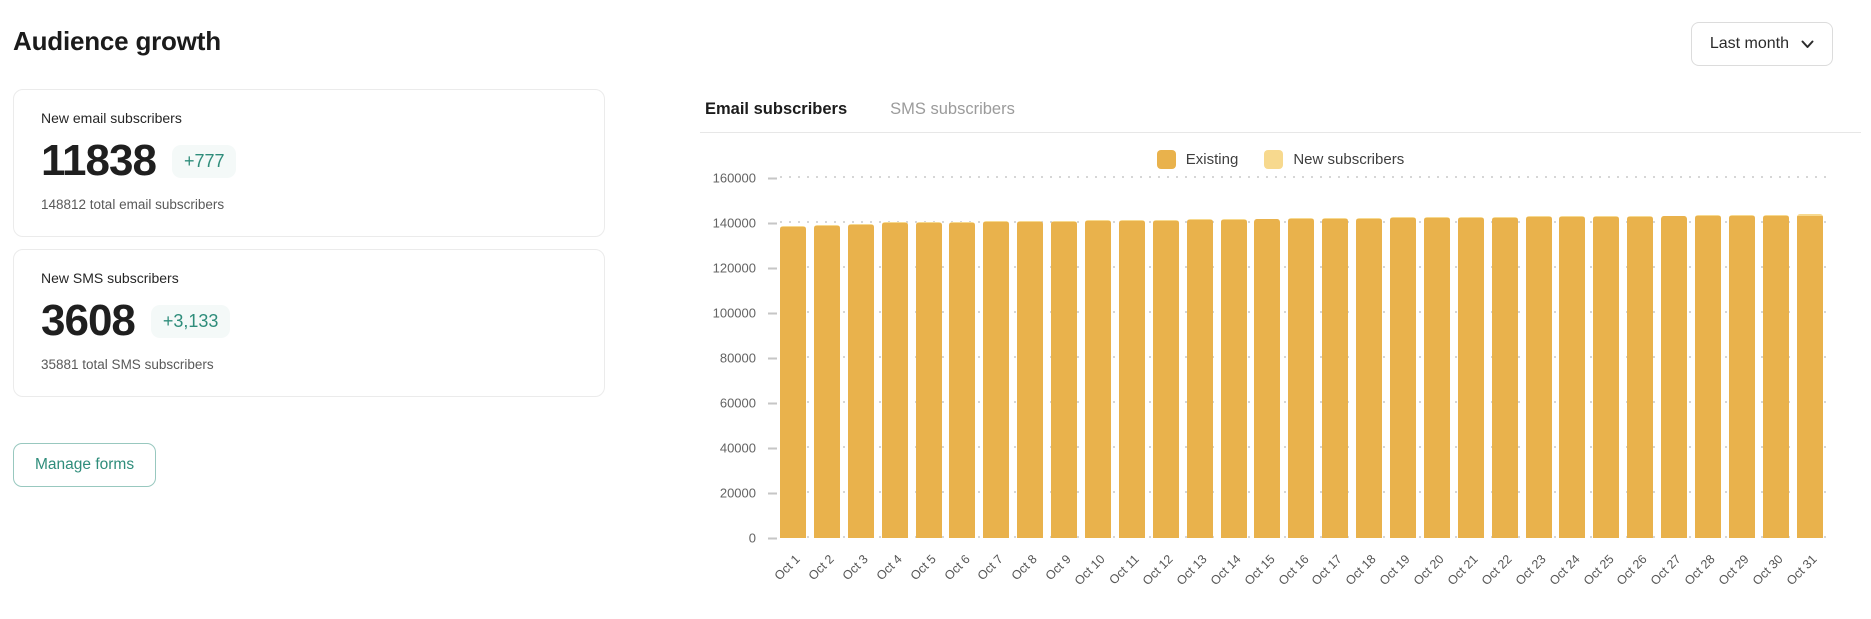  Describe the element at coordinates (1733, 570) in the screenshot. I see `x-tick-label: Oct 29` at that location.